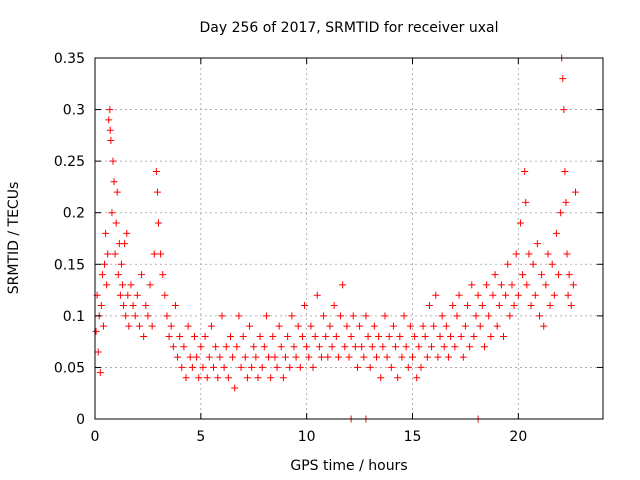 The width and height of the screenshot is (640, 480). Describe the element at coordinates (74, 214) in the screenshot. I see `y-tick-label: 0.2` at that location.